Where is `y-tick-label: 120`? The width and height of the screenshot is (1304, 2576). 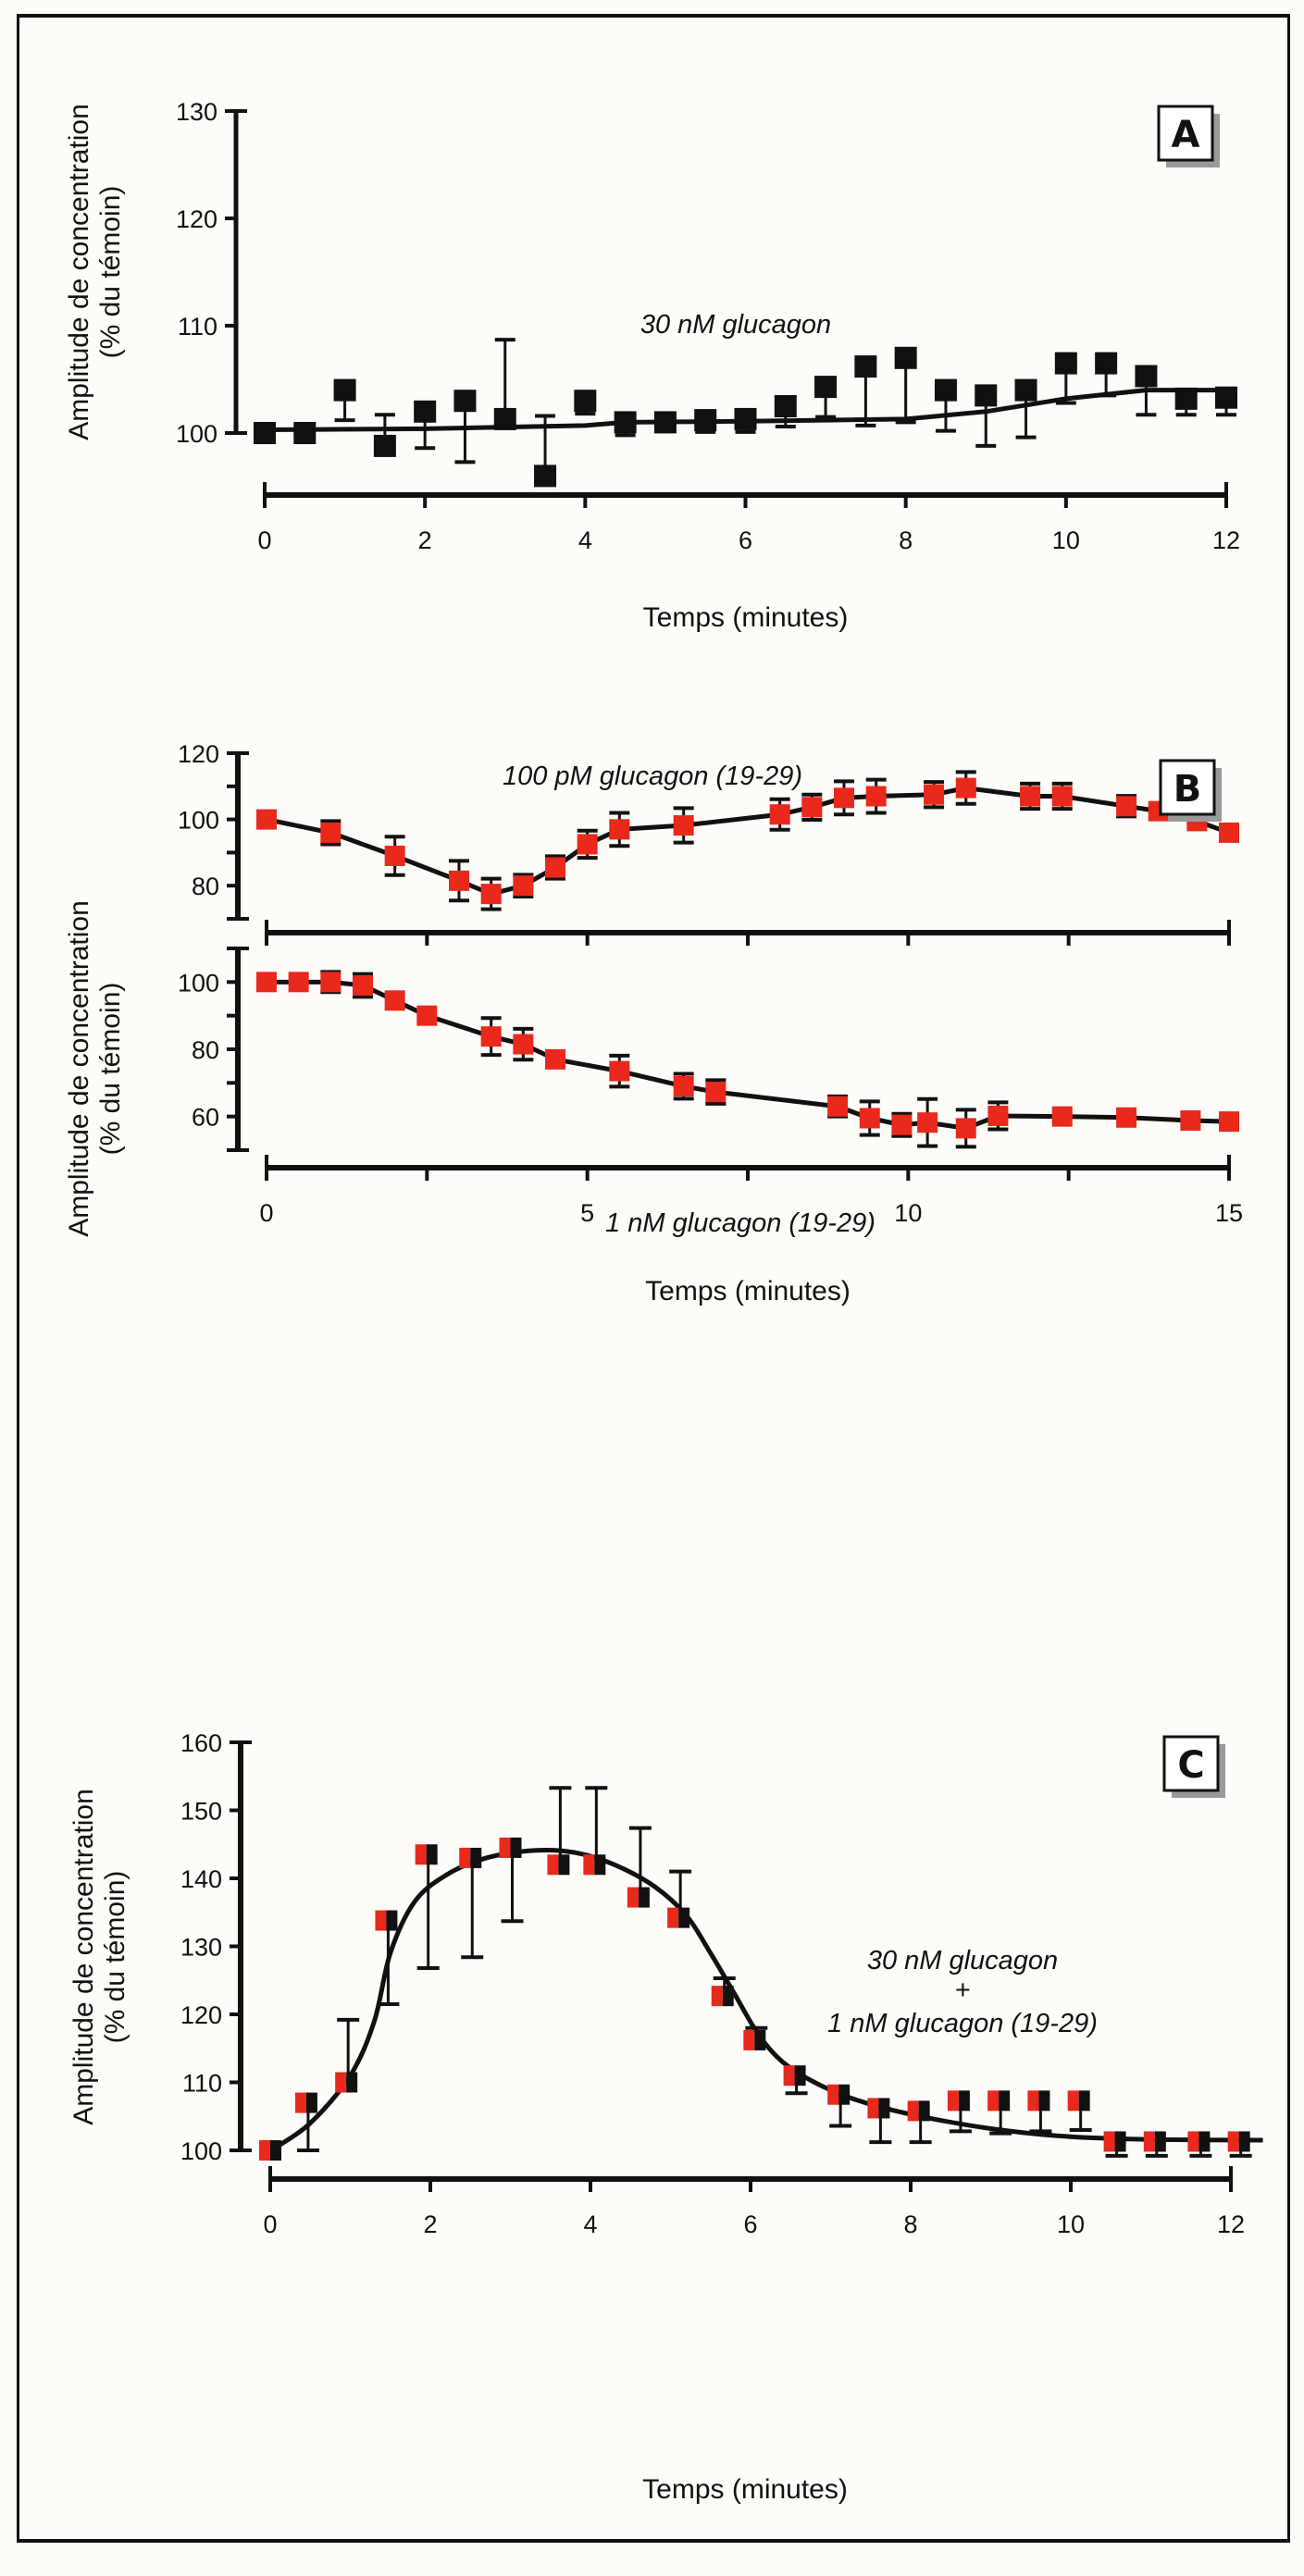 y-tick-label: 120 is located at coordinates (201, 2015).